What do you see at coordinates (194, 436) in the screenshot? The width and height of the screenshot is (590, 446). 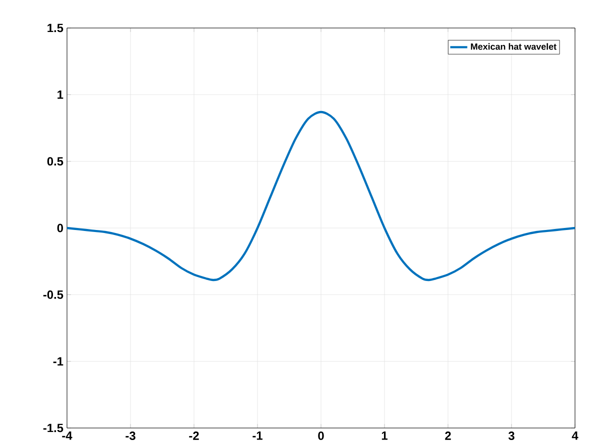 I see `x-tick-label: -2` at bounding box center [194, 436].